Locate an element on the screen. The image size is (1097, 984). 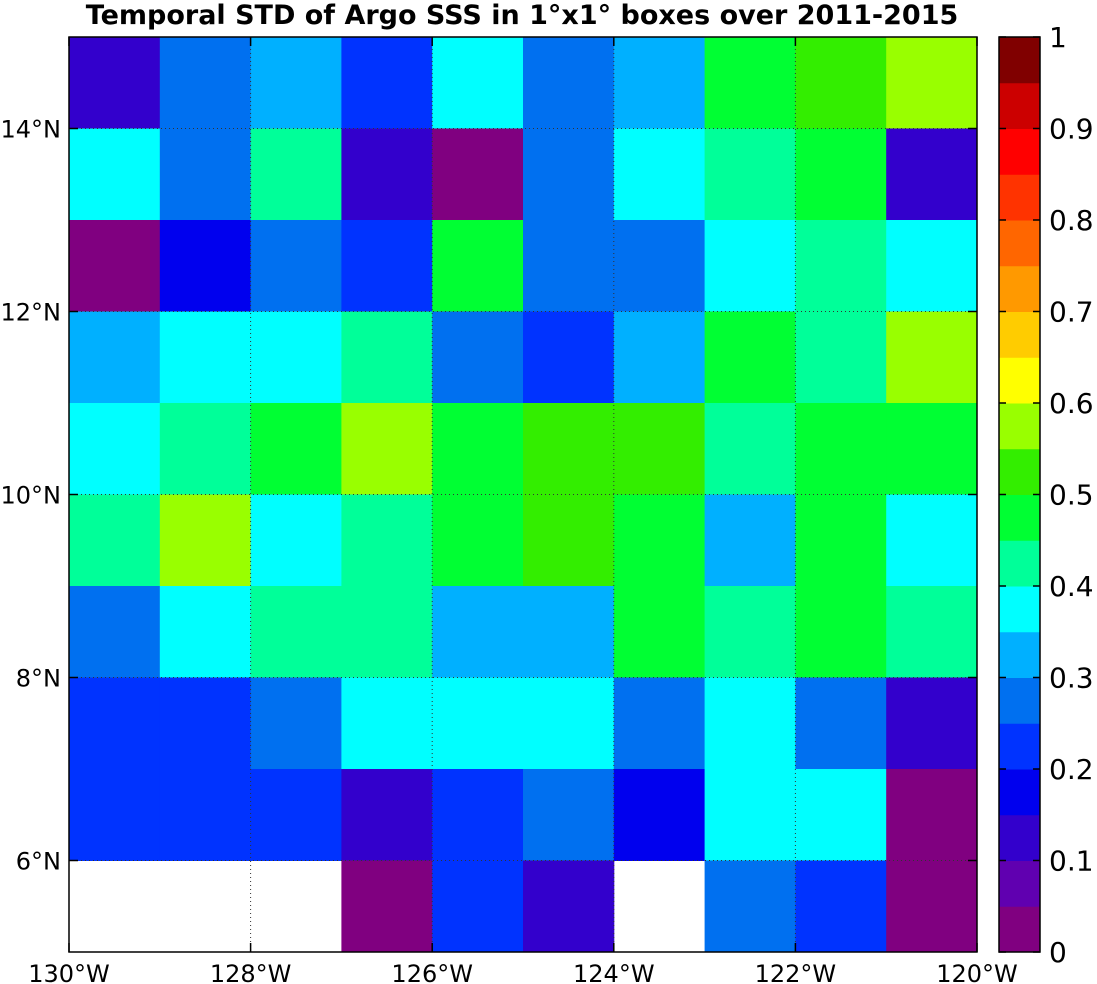
y-tick-label: 8°N is located at coordinates (38, 679).